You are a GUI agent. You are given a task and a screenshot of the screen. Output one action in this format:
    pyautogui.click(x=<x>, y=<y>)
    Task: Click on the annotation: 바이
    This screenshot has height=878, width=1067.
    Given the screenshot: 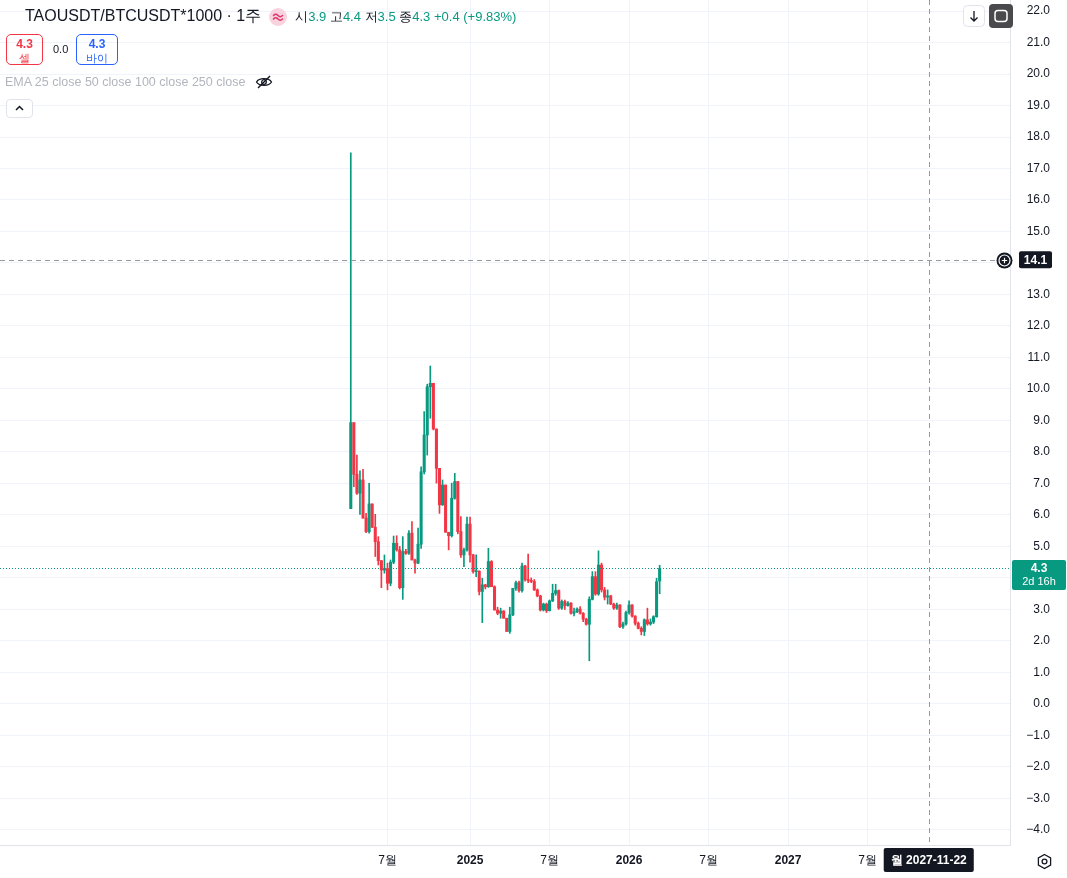 What is the action you would take?
    pyautogui.click(x=97, y=58)
    